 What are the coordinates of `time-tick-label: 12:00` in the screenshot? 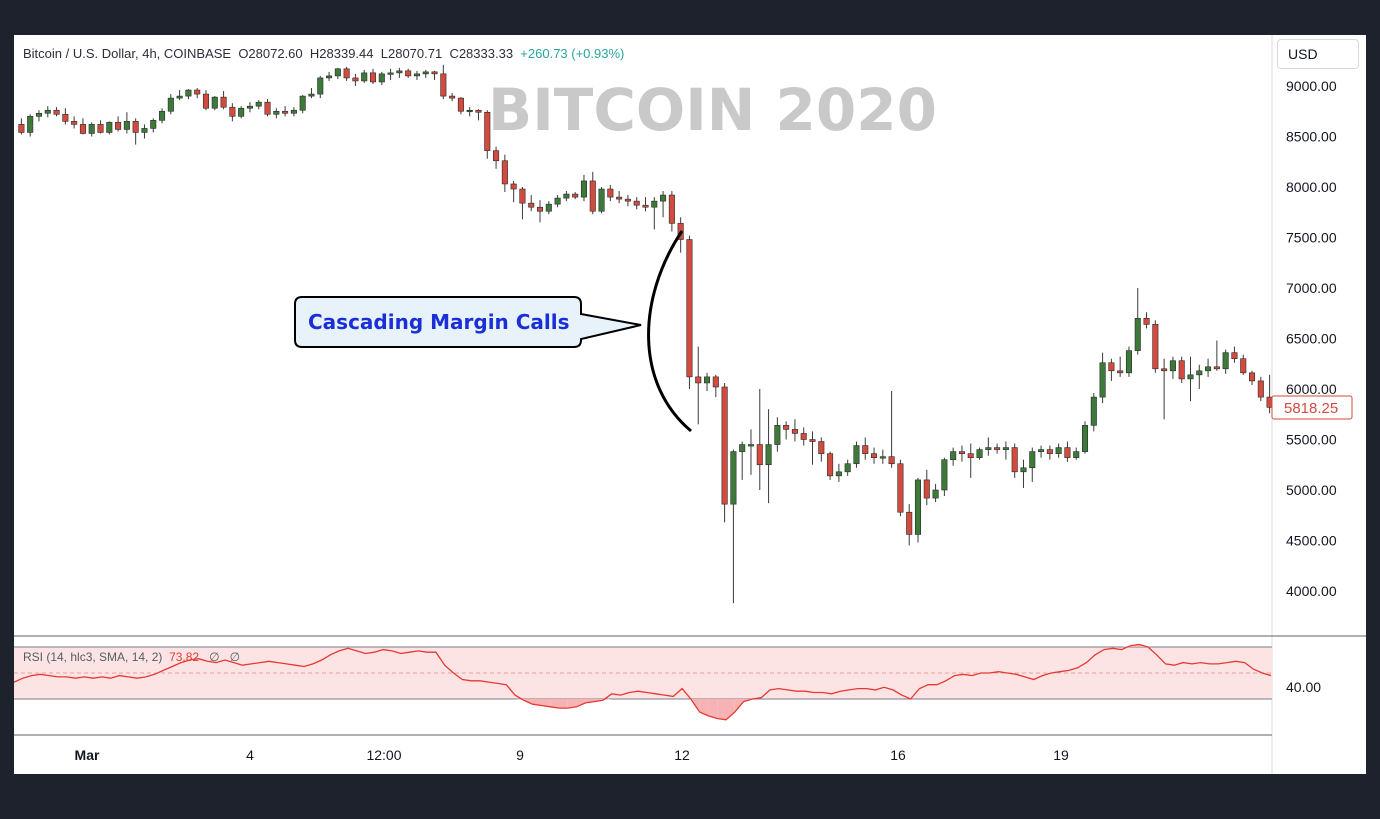 It's located at (383, 755).